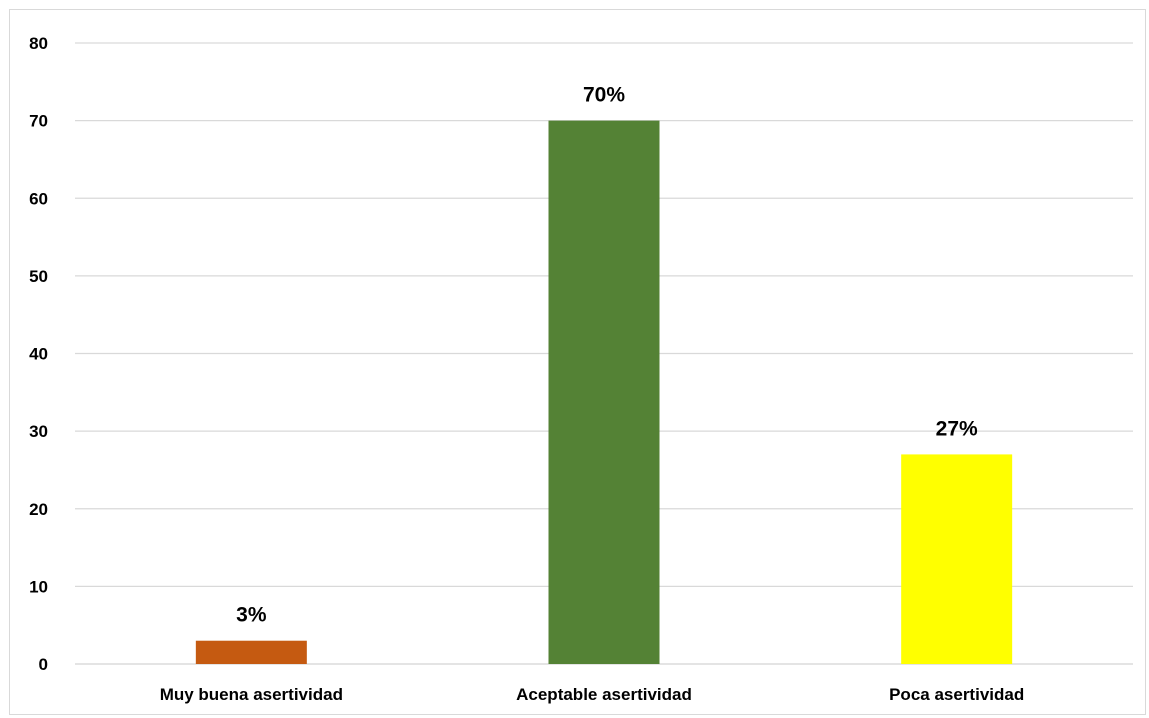  What do you see at coordinates (43, 664) in the screenshot?
I see `y-tick-label: 0` at bounding box center [43, 664].